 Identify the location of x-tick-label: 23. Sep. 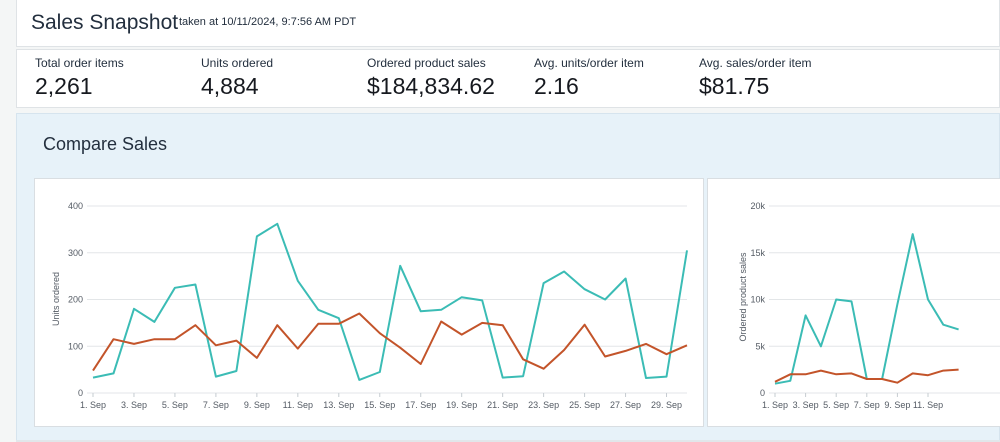
(543, 405).